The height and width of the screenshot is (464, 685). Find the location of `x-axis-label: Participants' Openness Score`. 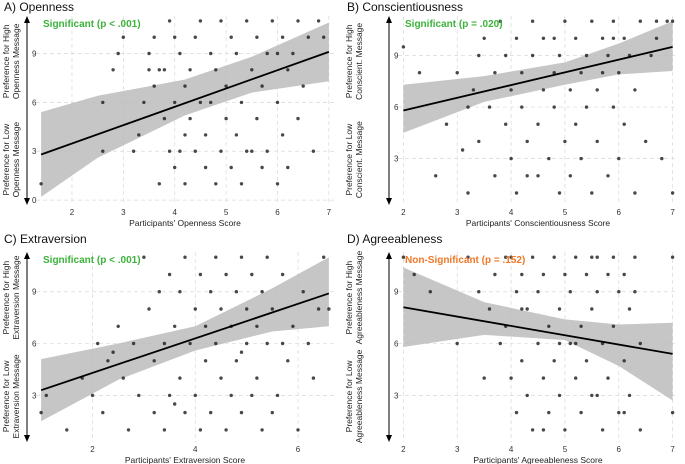

x-axis-label: Participants' Openness Score is located at coordinates (185, 223).